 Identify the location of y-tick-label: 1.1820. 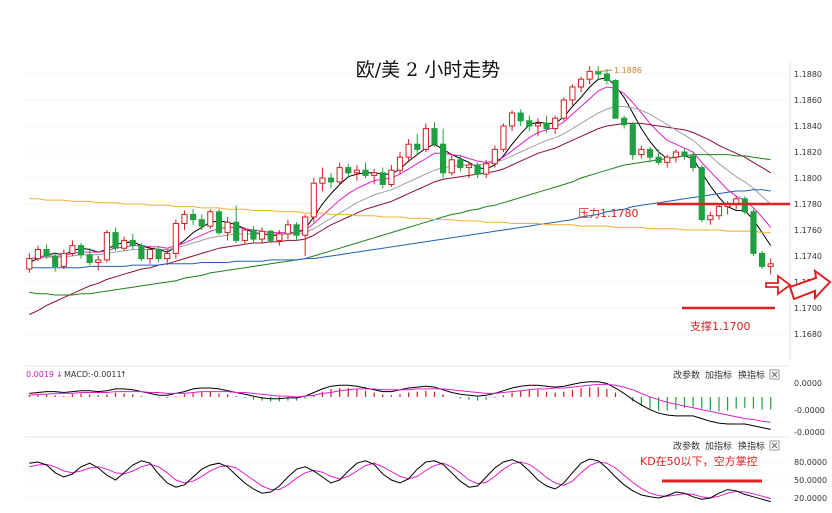
(808, 152).